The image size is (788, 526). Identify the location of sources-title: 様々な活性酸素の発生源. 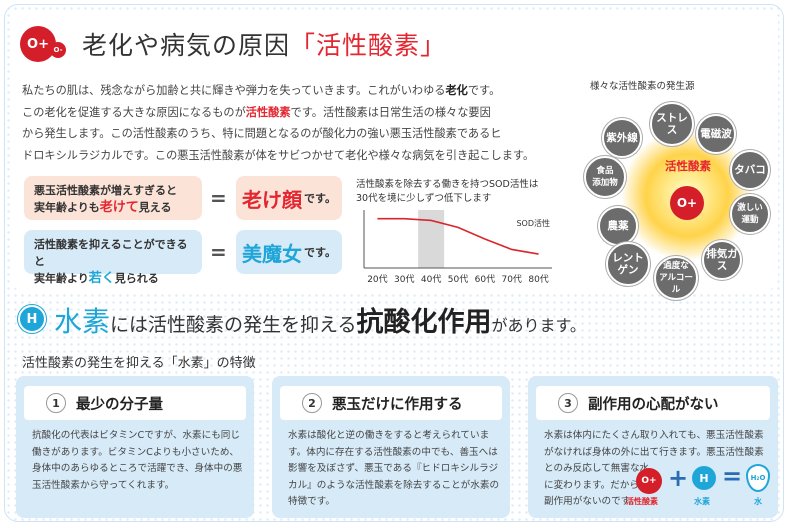
(642, 86).